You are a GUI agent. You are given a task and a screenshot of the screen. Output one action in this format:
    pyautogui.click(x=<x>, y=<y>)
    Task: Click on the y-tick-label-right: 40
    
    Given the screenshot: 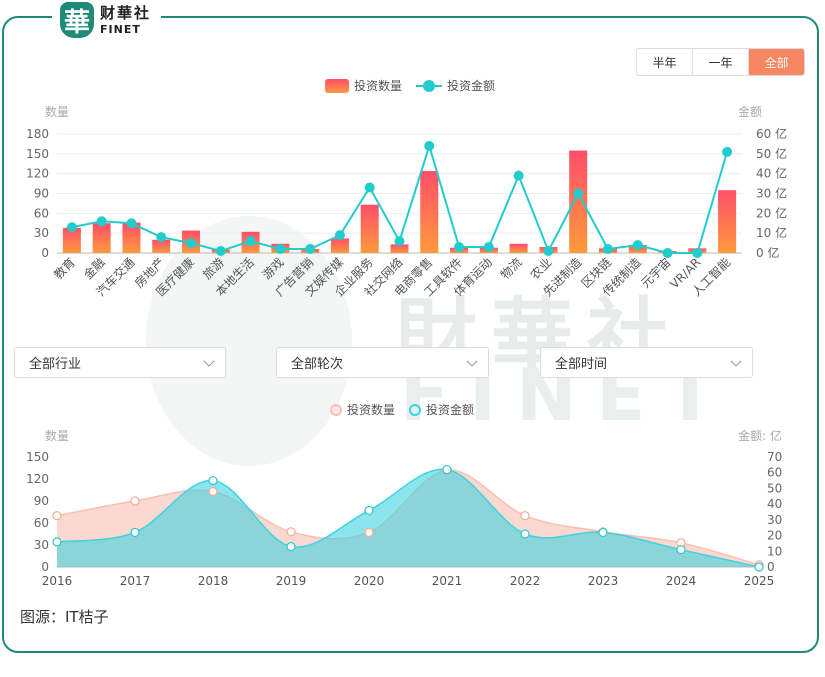 What is the action you would take?
    pyautogui.click(x=774, y=504)
    